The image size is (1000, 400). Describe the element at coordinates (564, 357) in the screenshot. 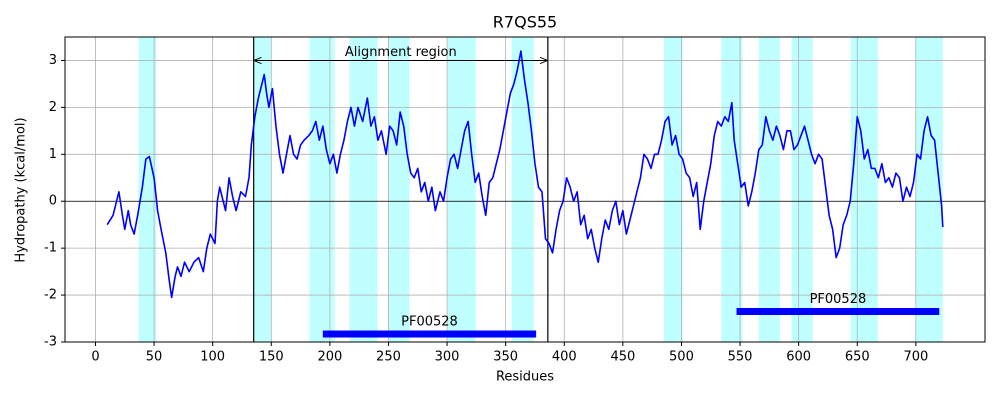

I see `x-tick-label: 400` at that location.